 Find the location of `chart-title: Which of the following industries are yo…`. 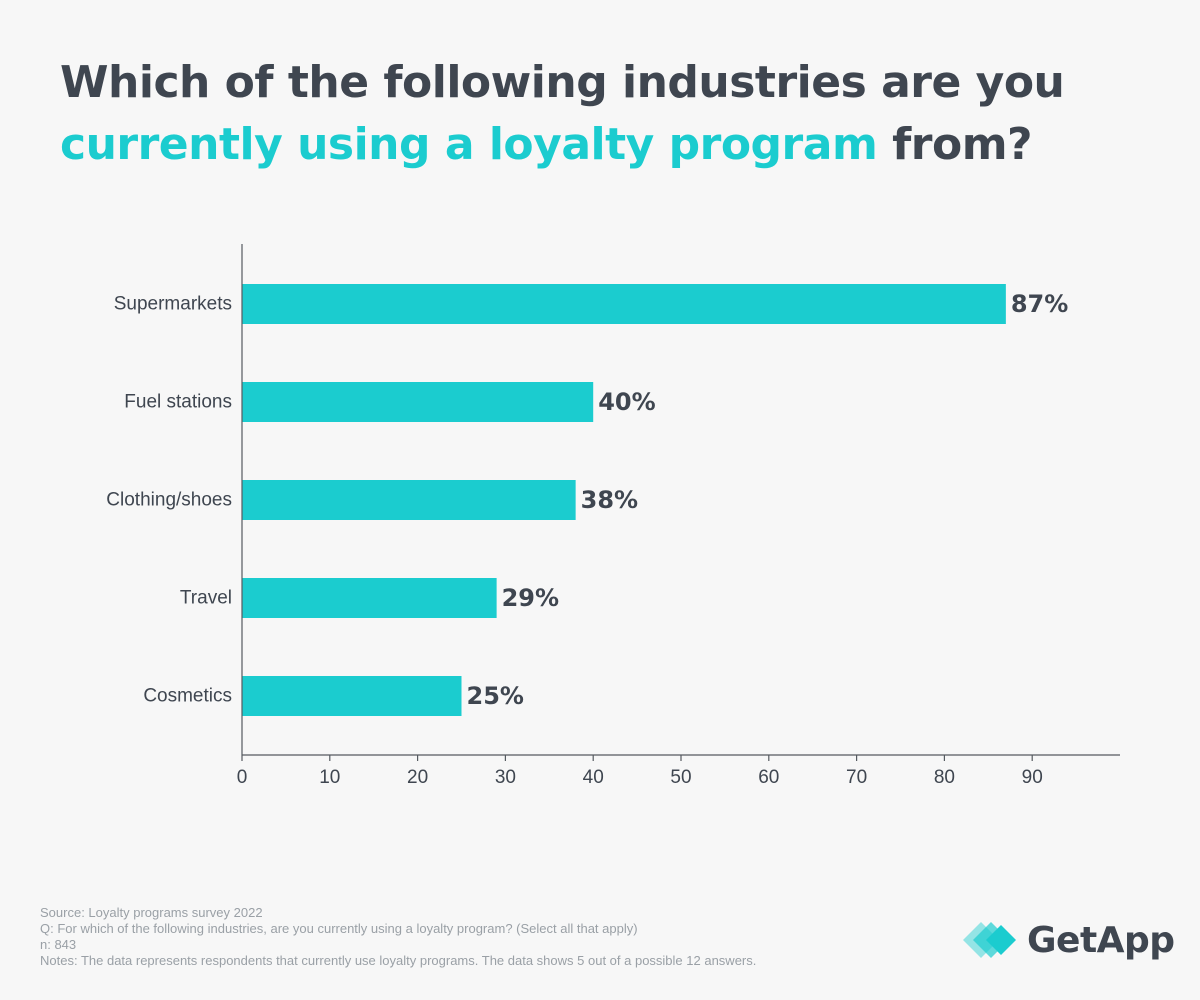

chart-title: Which of the following industries are yo… is located at coordinates (600, 114).